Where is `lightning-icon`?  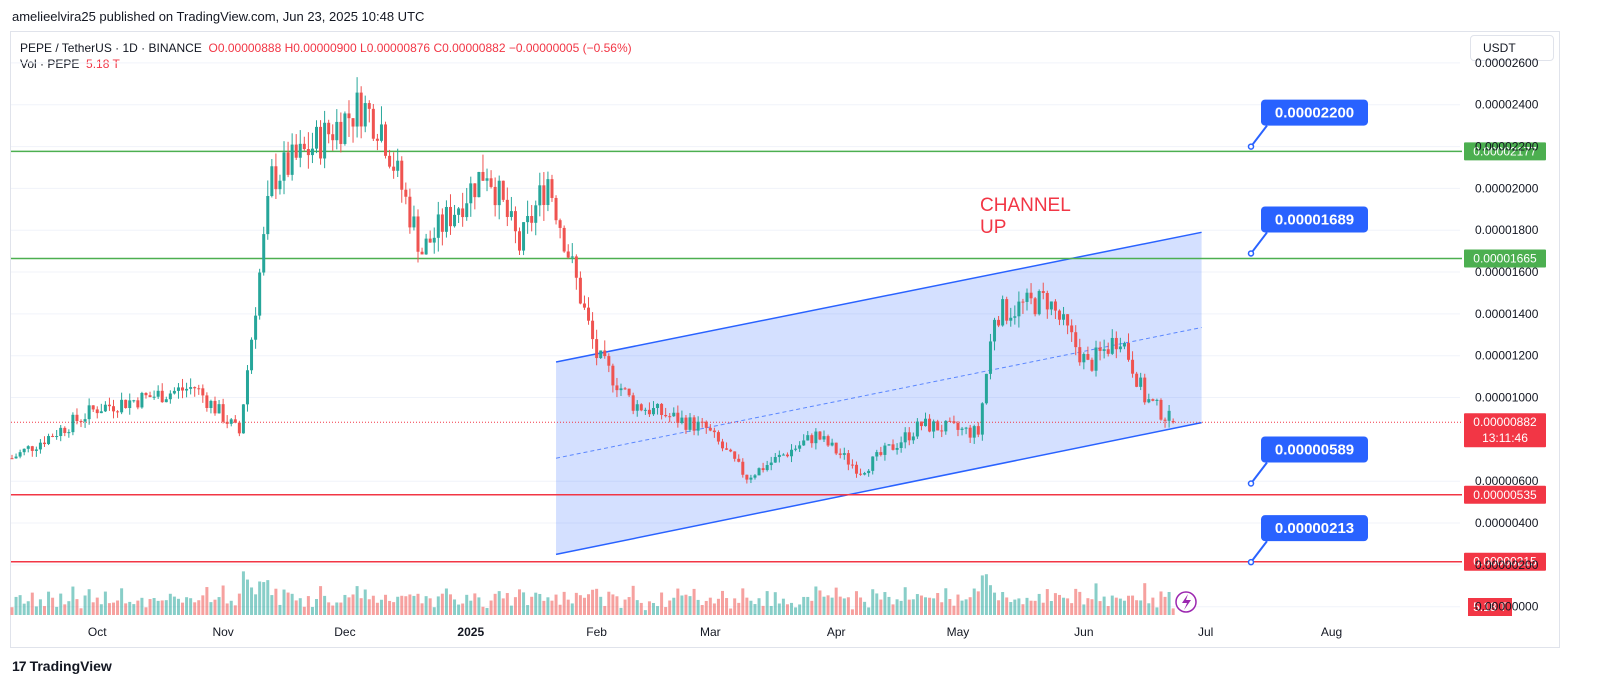
lightning-icon is located at coordinates (1186, 602).